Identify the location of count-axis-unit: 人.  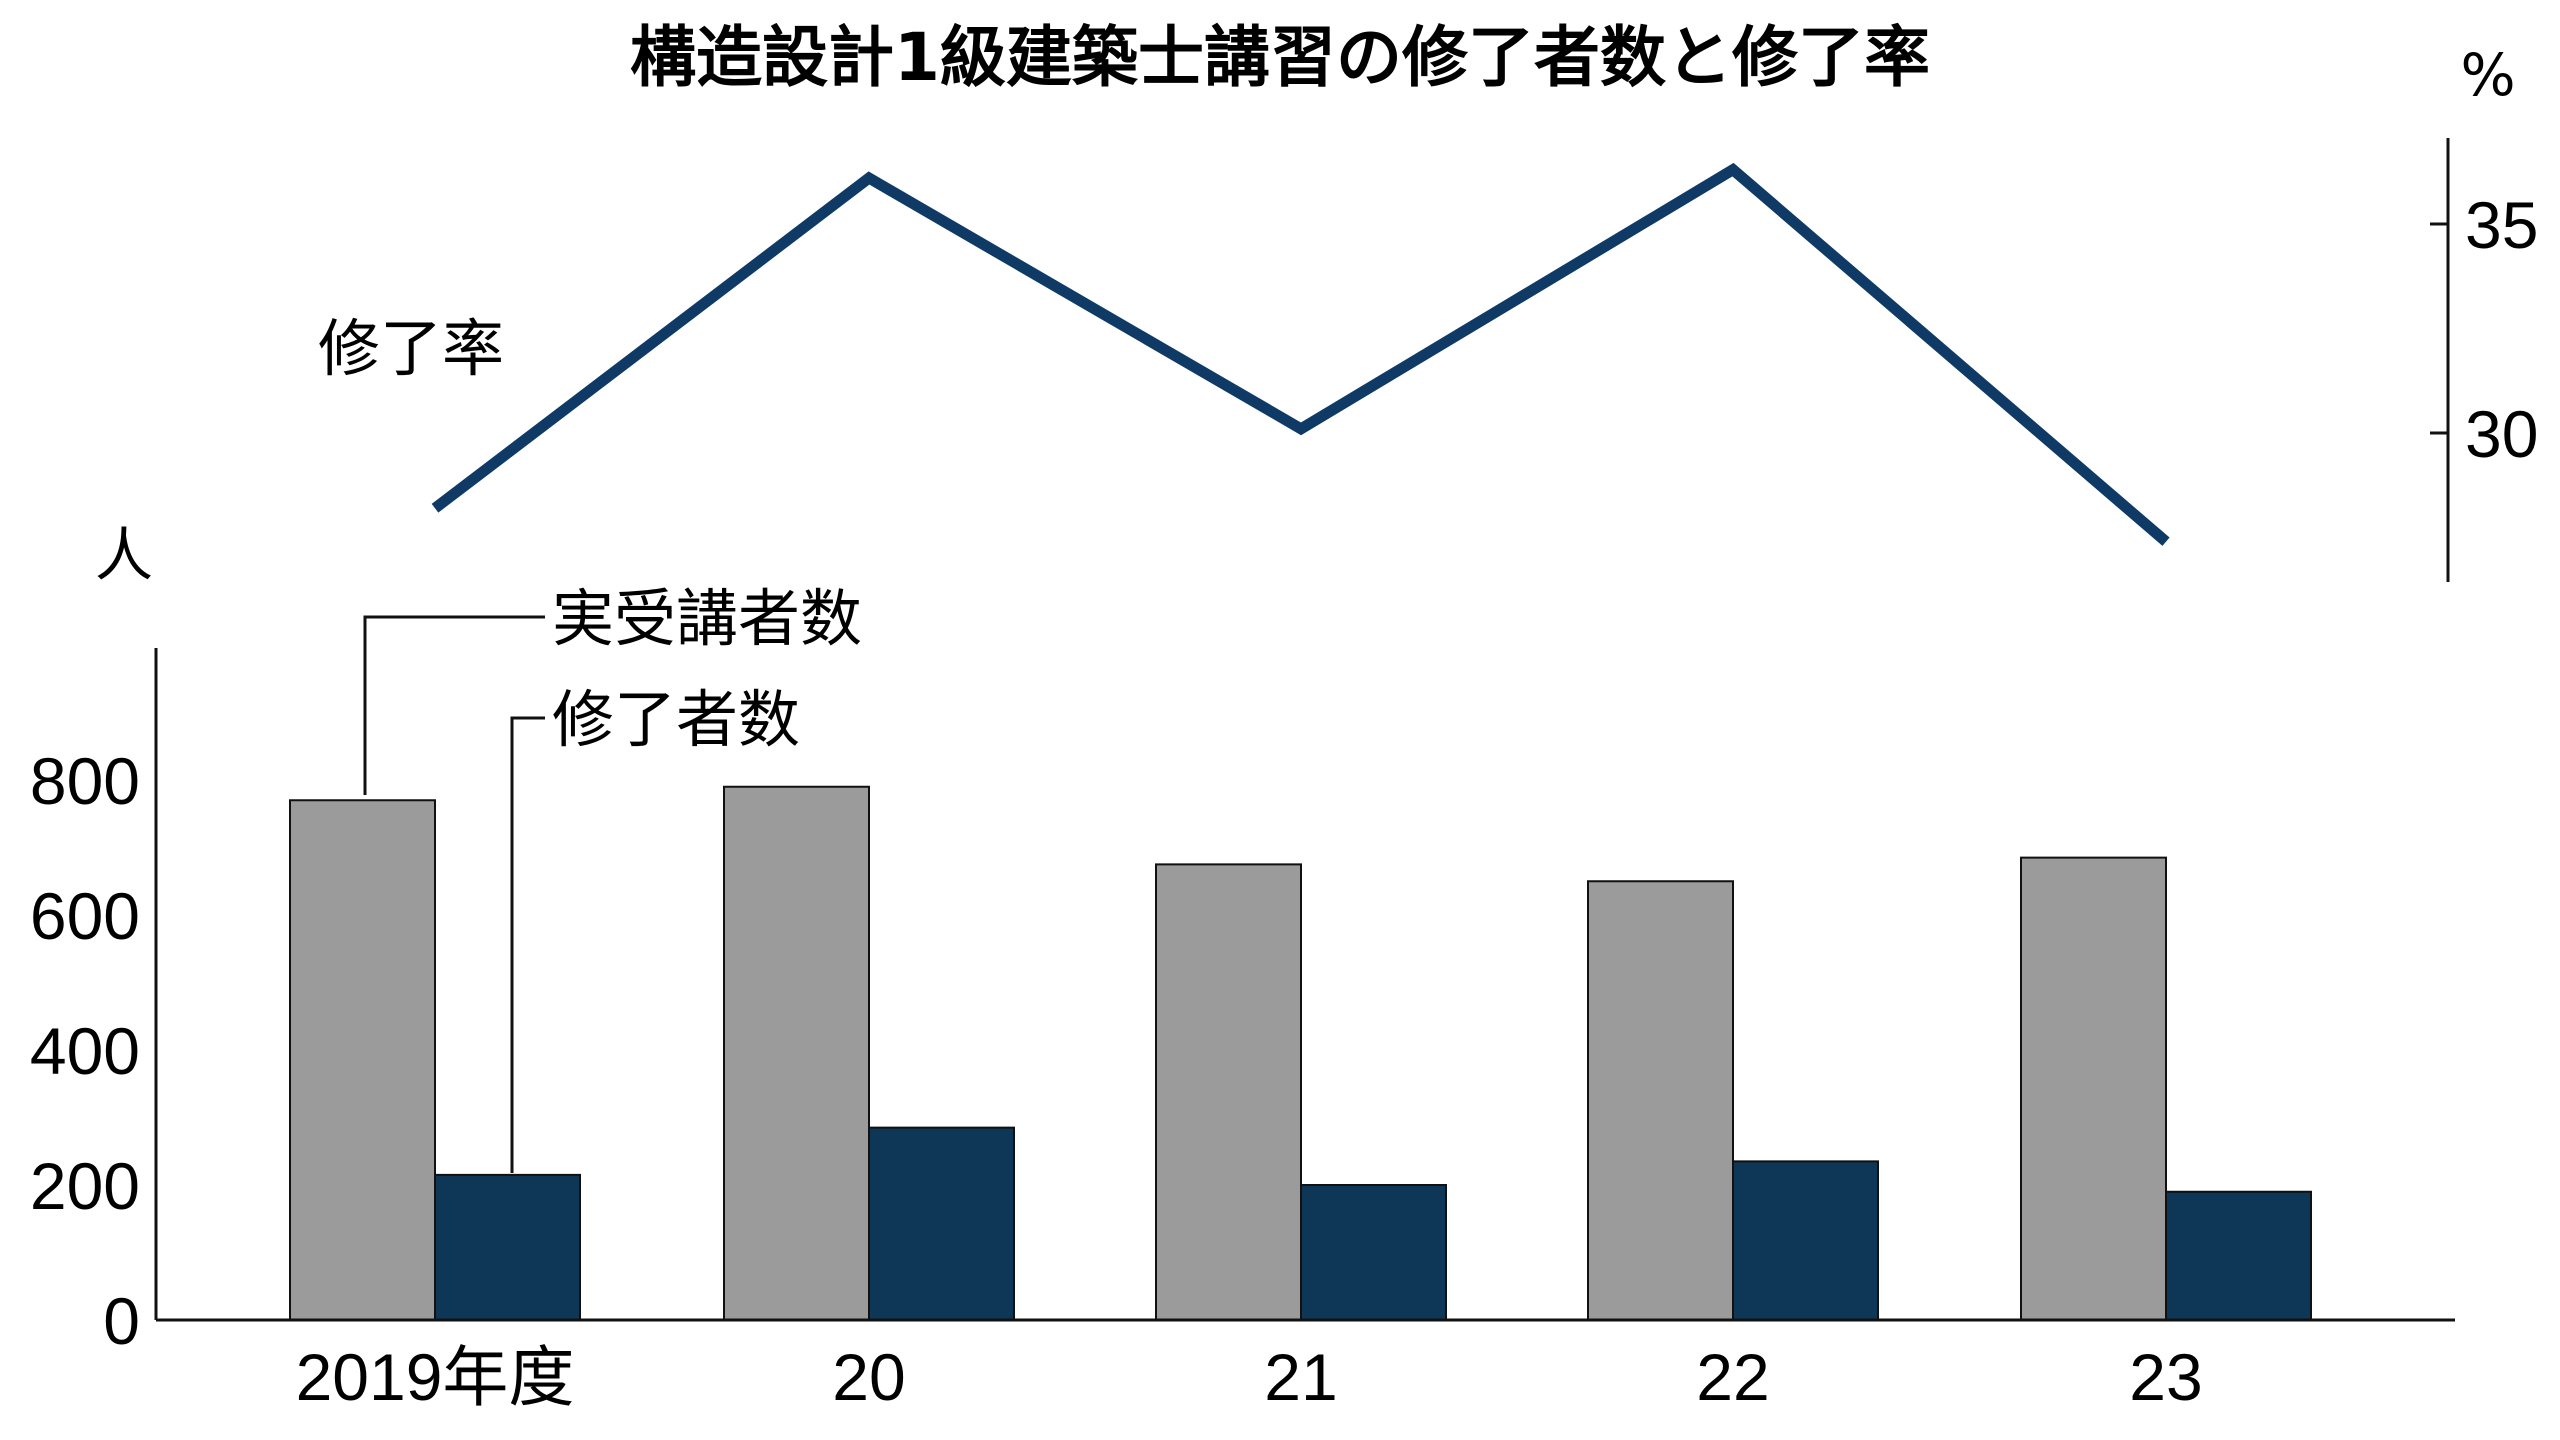
(124, 555).